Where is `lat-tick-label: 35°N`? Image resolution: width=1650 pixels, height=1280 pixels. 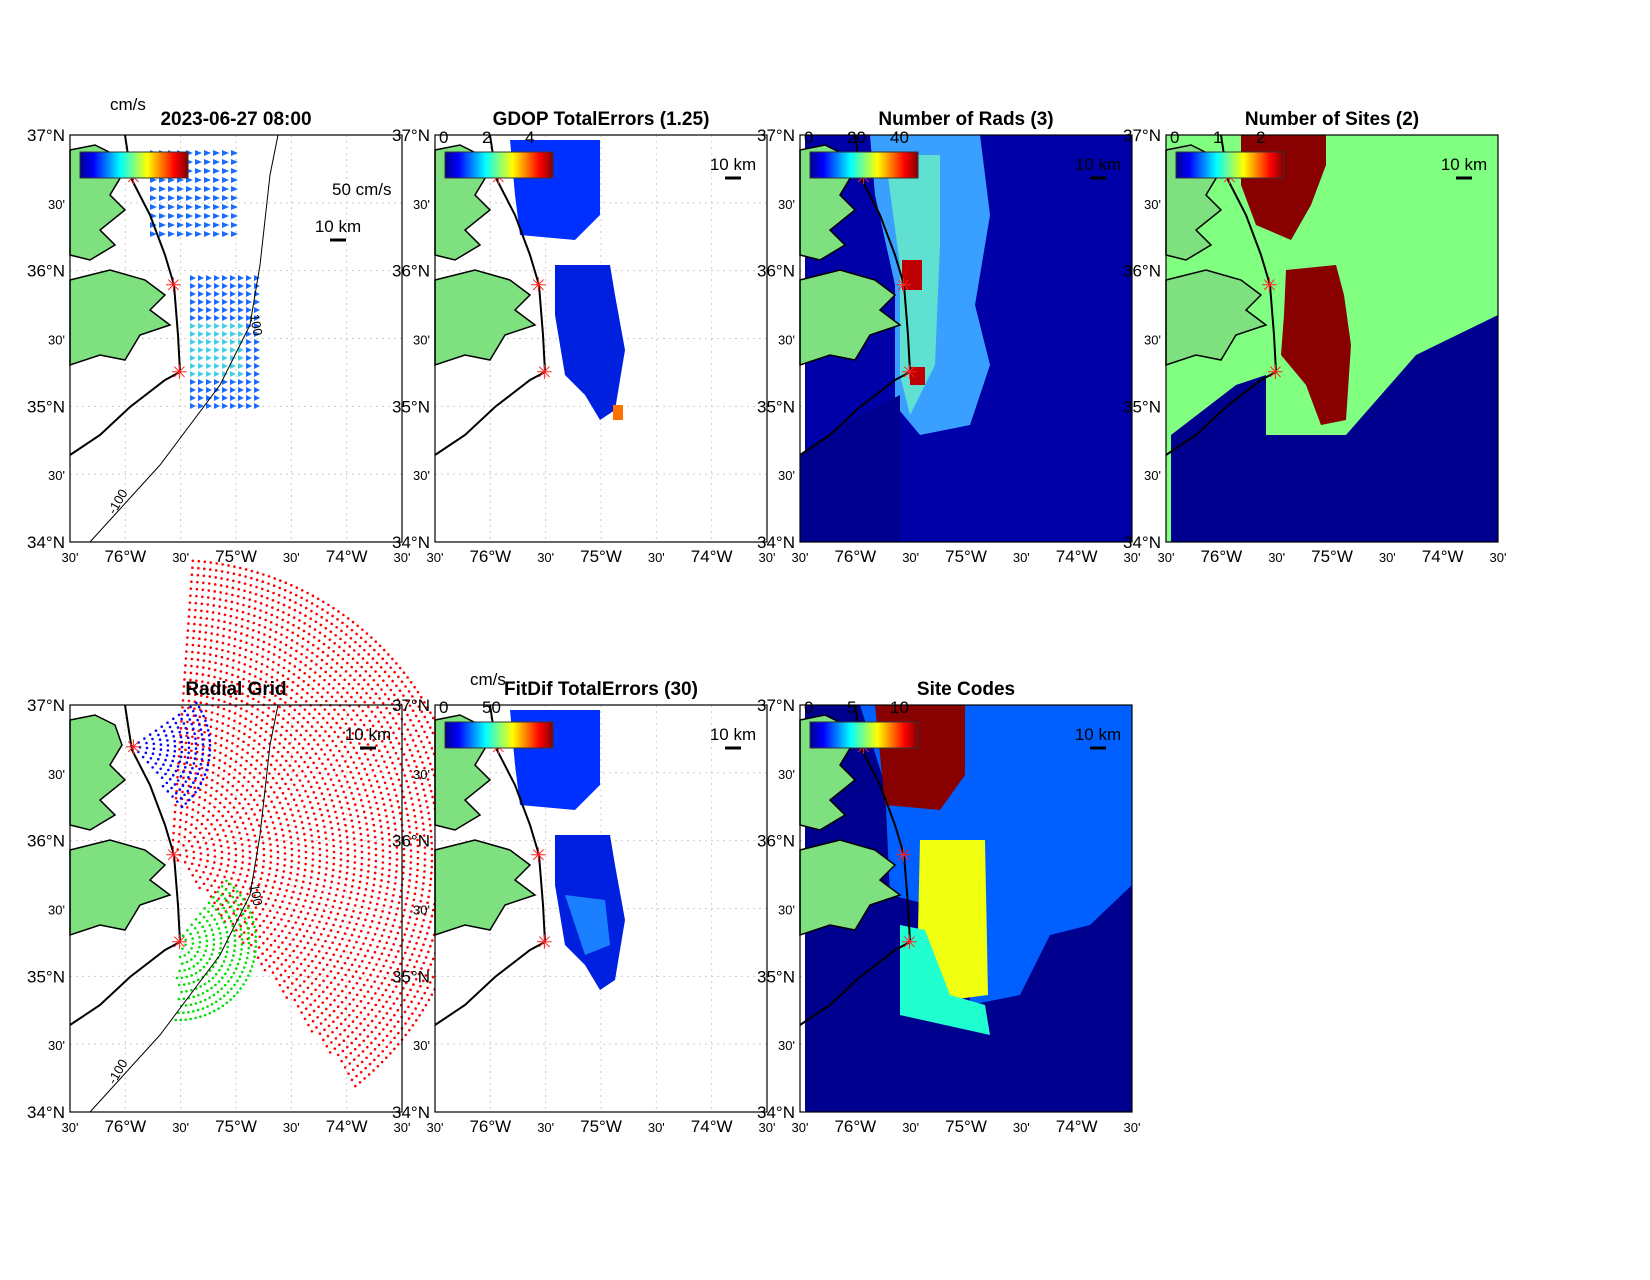 lat-tick-label: 35°N is located at coordinates (776, 406).